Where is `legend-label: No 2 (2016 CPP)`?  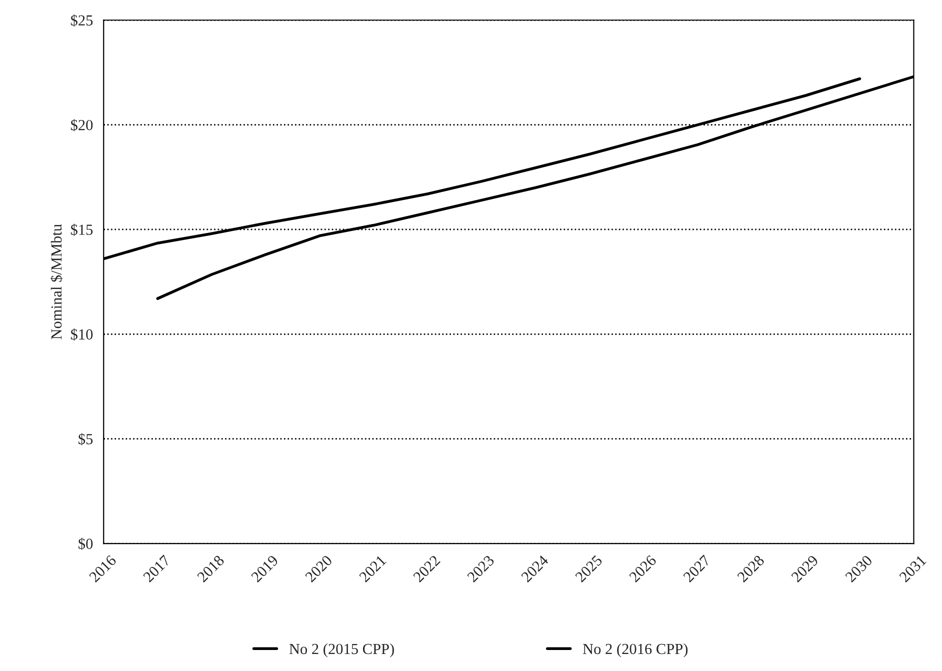 legend-label: No 2 (2016 CPP) is located at coordinates (635, 650).